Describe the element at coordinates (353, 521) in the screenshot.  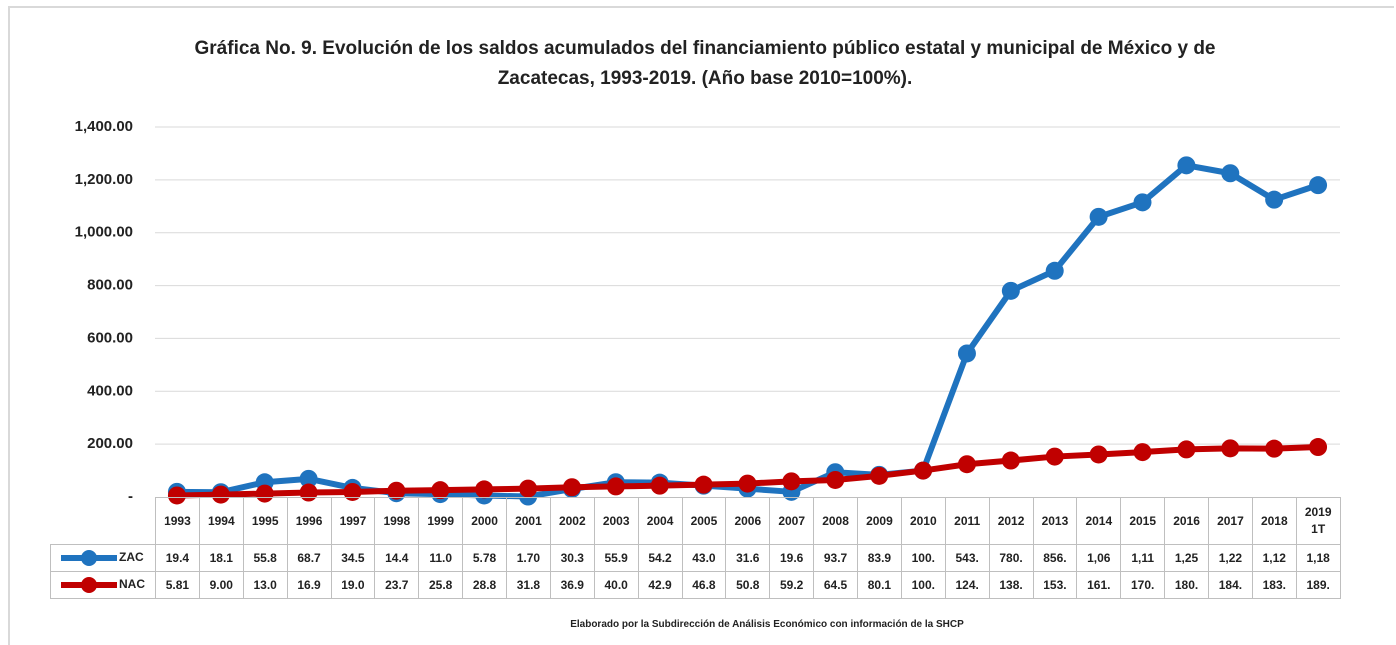
I see `category-label: 1997` at that location.